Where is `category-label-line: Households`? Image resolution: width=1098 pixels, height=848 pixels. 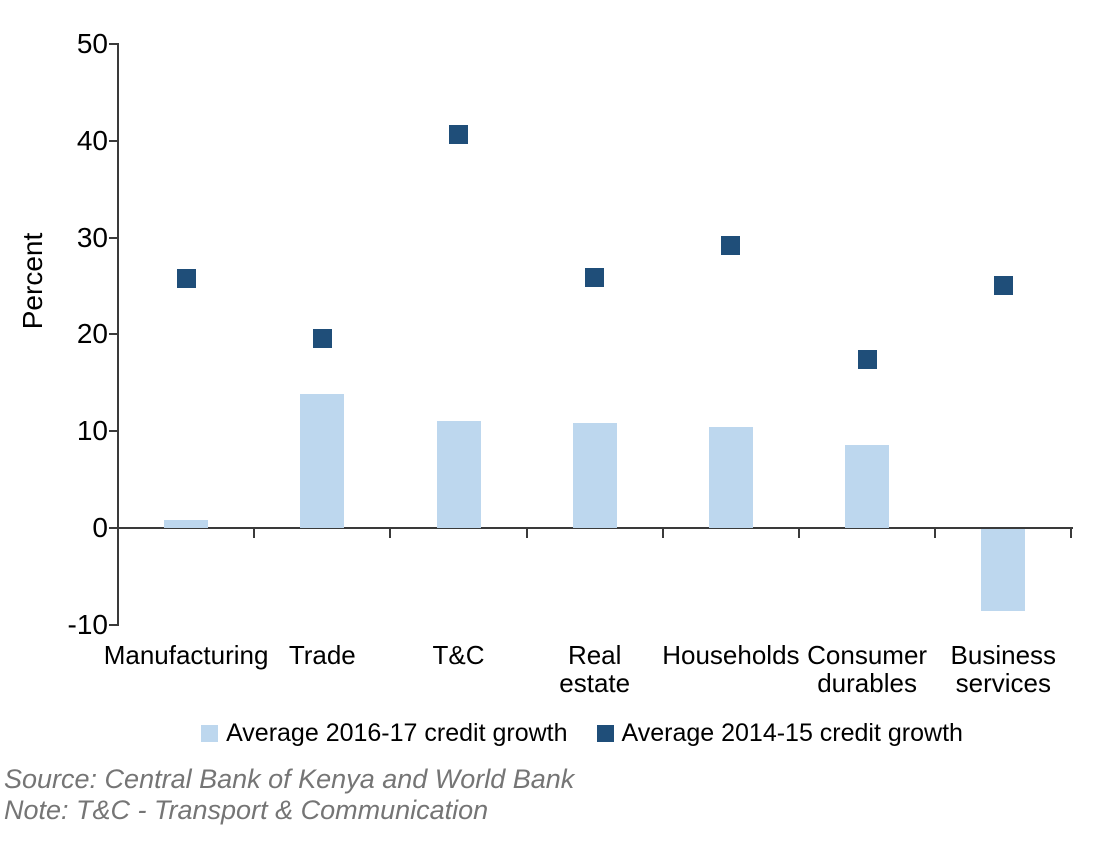
category-label-line: Households is located at coordinates (731, 655).